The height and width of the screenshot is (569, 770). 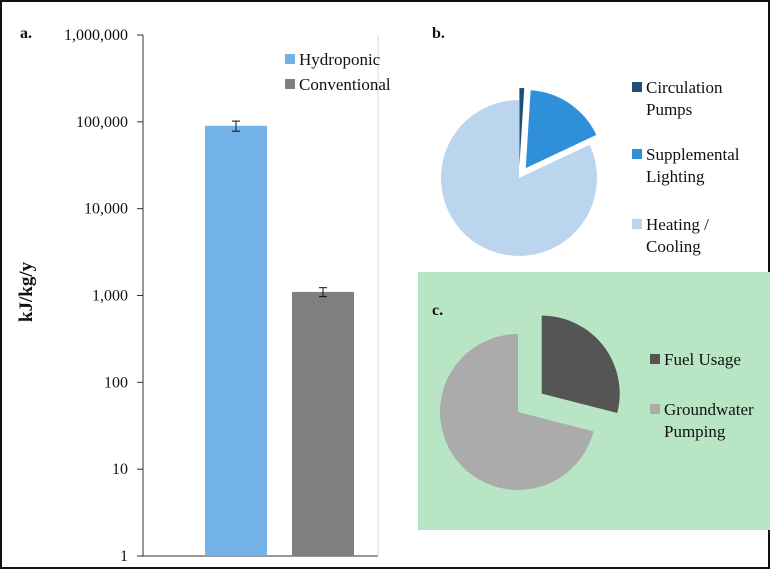 I want to click on panel-c-legend: Fuel Usage Groundwater Pumping, so click(x=702, y=395).